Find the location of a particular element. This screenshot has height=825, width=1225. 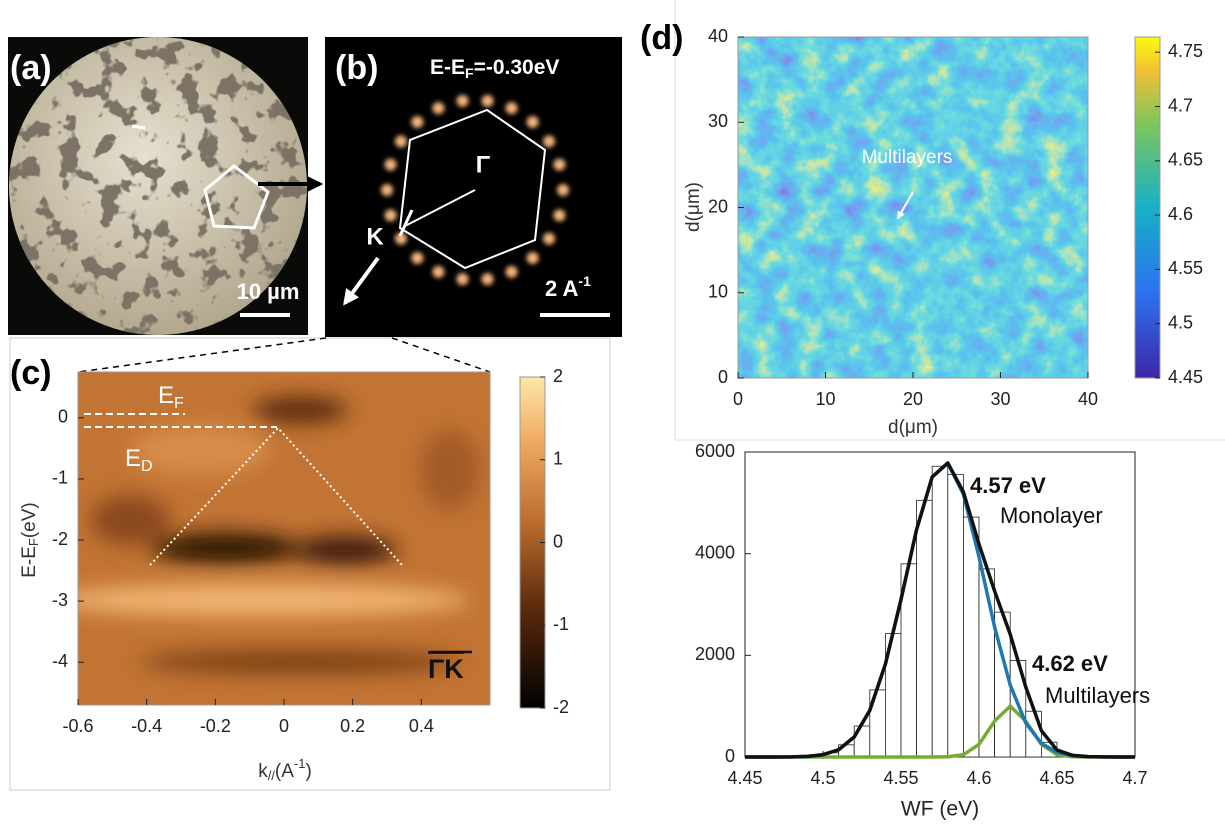

text: (eV) is located at coordinates (29, 520).